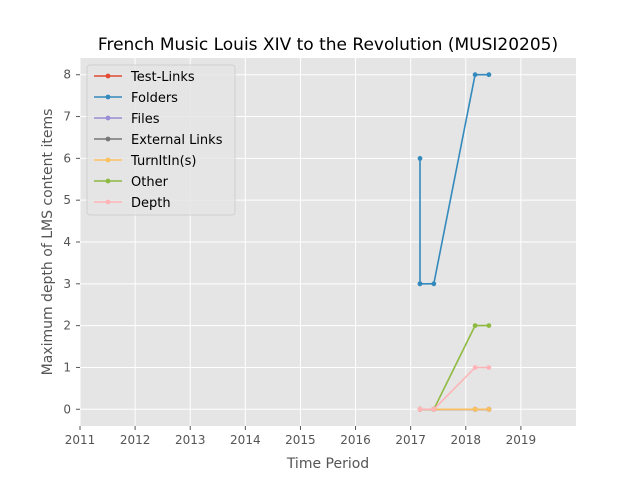  I want to click on legend-label: External Links, so click(177, 140).